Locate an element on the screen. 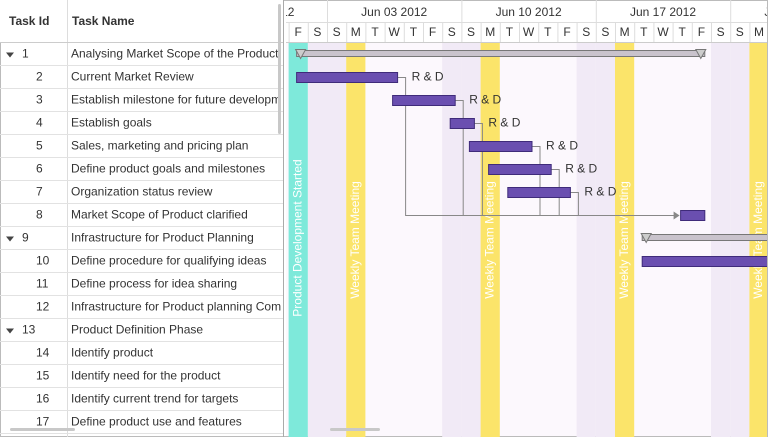 The image size is (768, 437). task-id: 7 is located at coordinates (39, 192).